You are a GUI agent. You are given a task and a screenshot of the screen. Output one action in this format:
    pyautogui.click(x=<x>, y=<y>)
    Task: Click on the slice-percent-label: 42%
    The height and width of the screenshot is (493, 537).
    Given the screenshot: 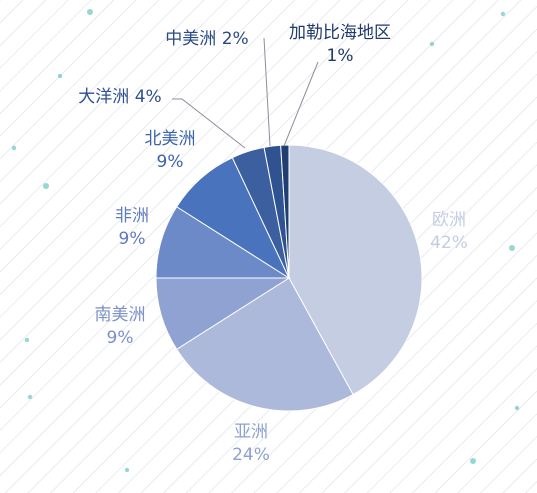 What is the action you would take?
    pyautogui.click(x=449, y=243)
    